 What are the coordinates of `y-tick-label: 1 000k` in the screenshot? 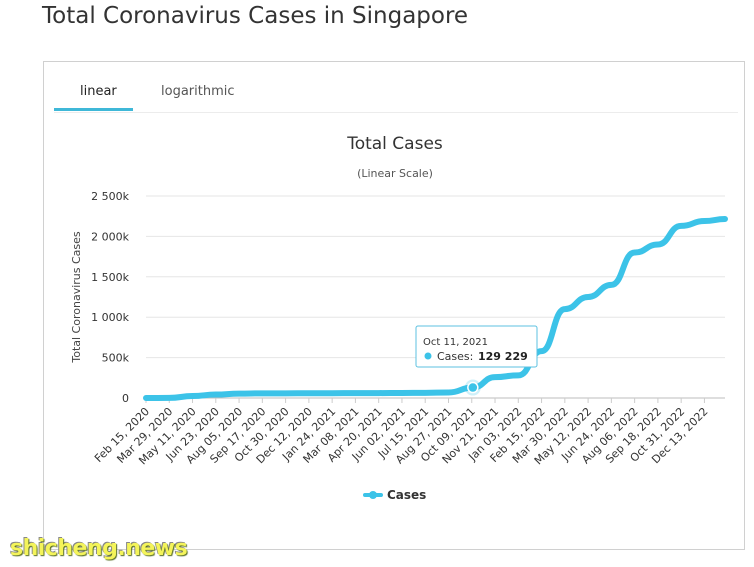 It's located at (110, 317).